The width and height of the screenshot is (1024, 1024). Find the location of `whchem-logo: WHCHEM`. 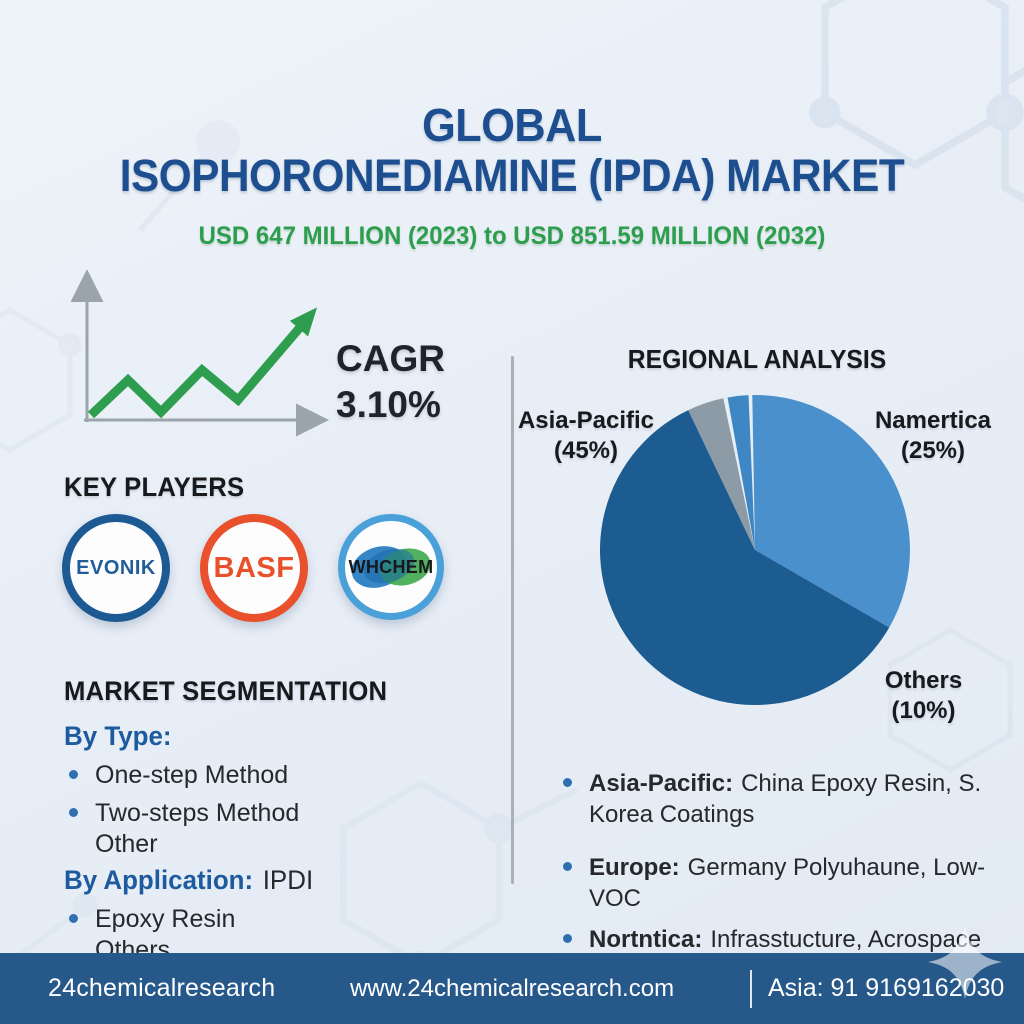

whchem-logo: WHCHEM is located at coordinates (391, 567).